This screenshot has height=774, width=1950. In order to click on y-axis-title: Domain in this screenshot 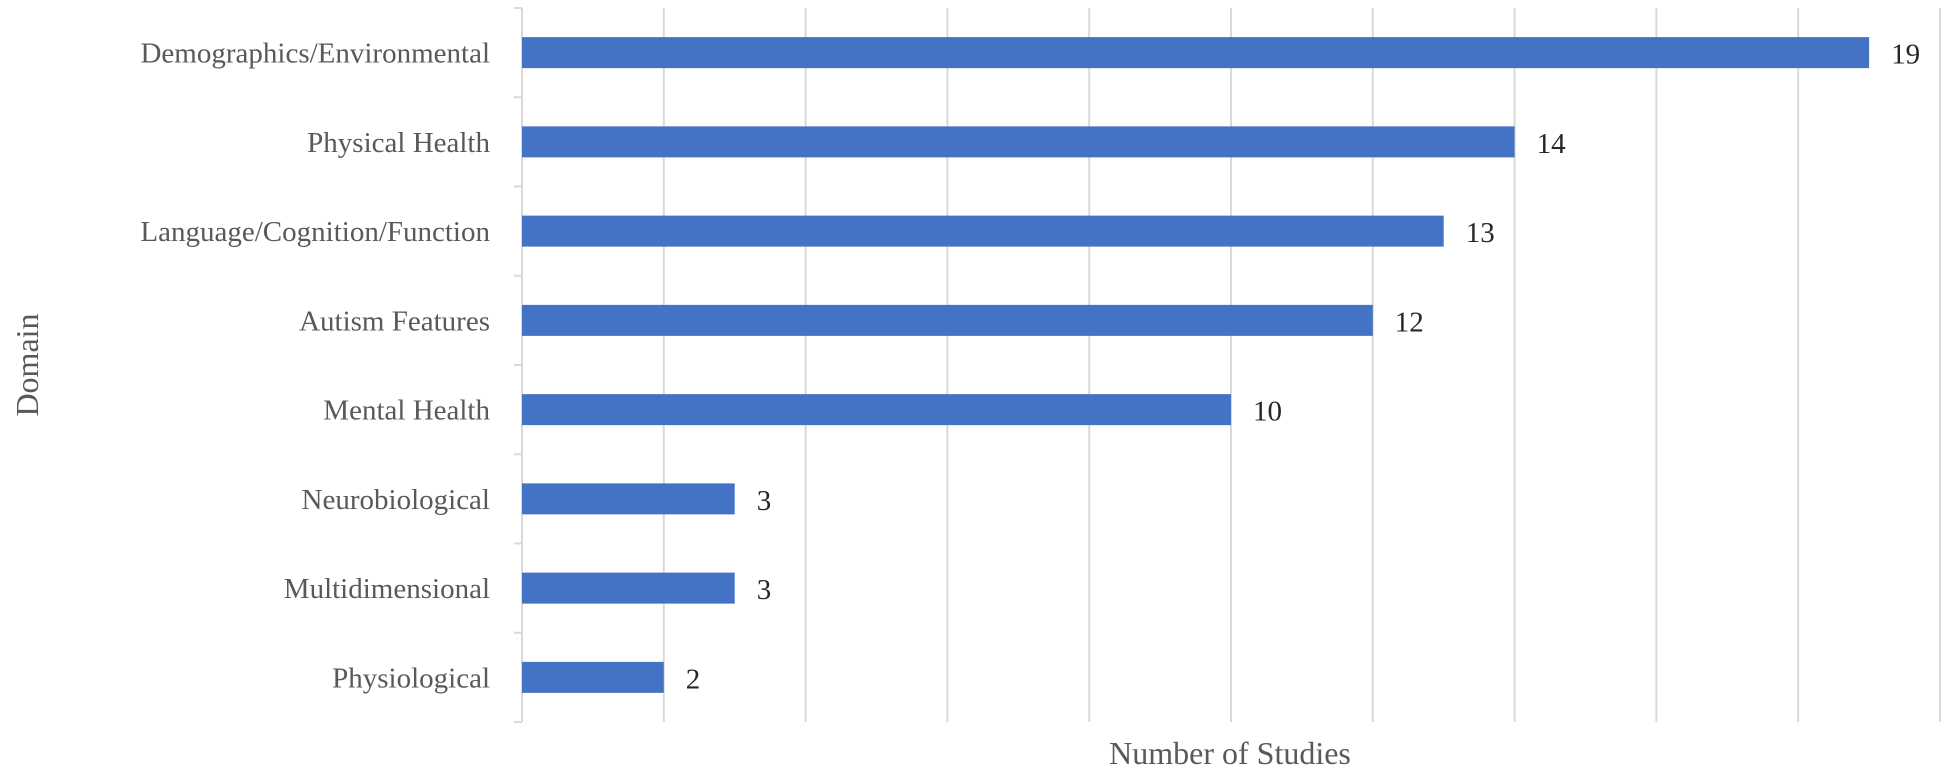, I will do `click(27, 364)`.